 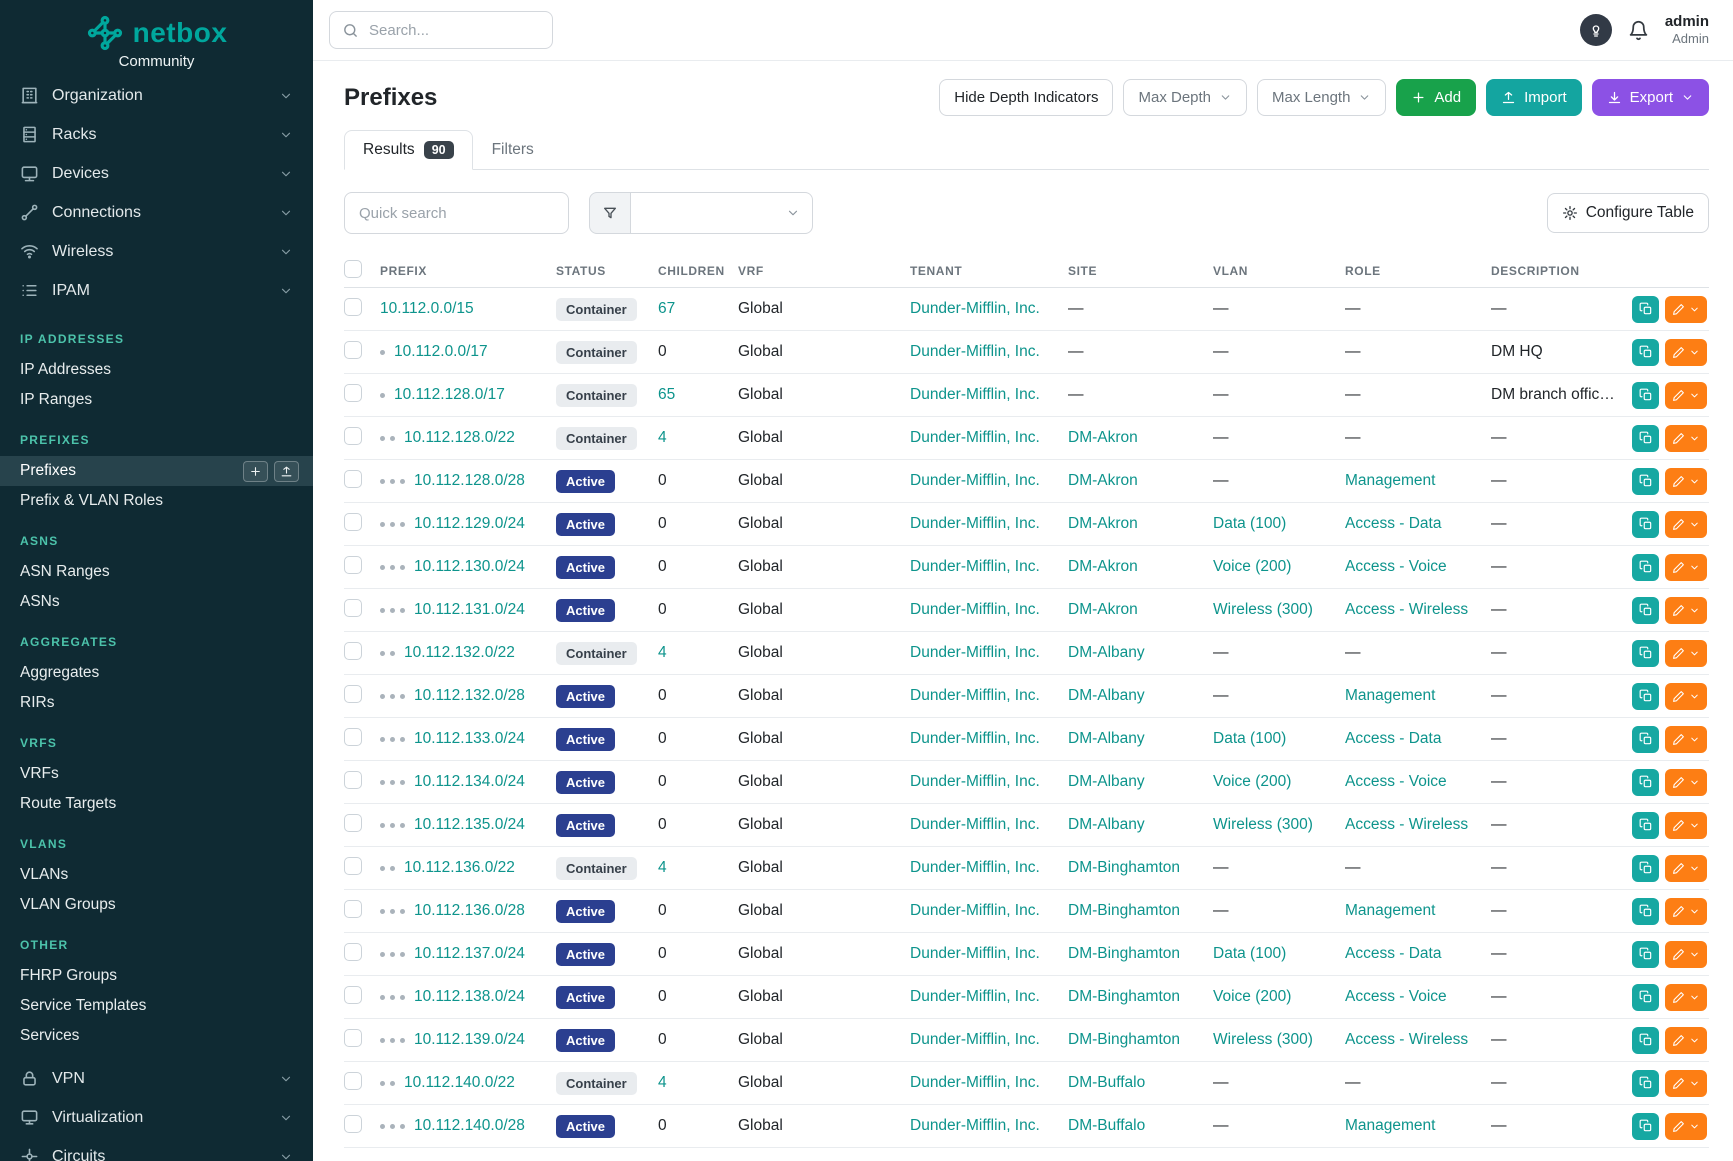 What do you see at coordinates (1252, 996) in the screenshot?
I see `vlan-value: Voice (200)` at bounding box center [1252, 996].